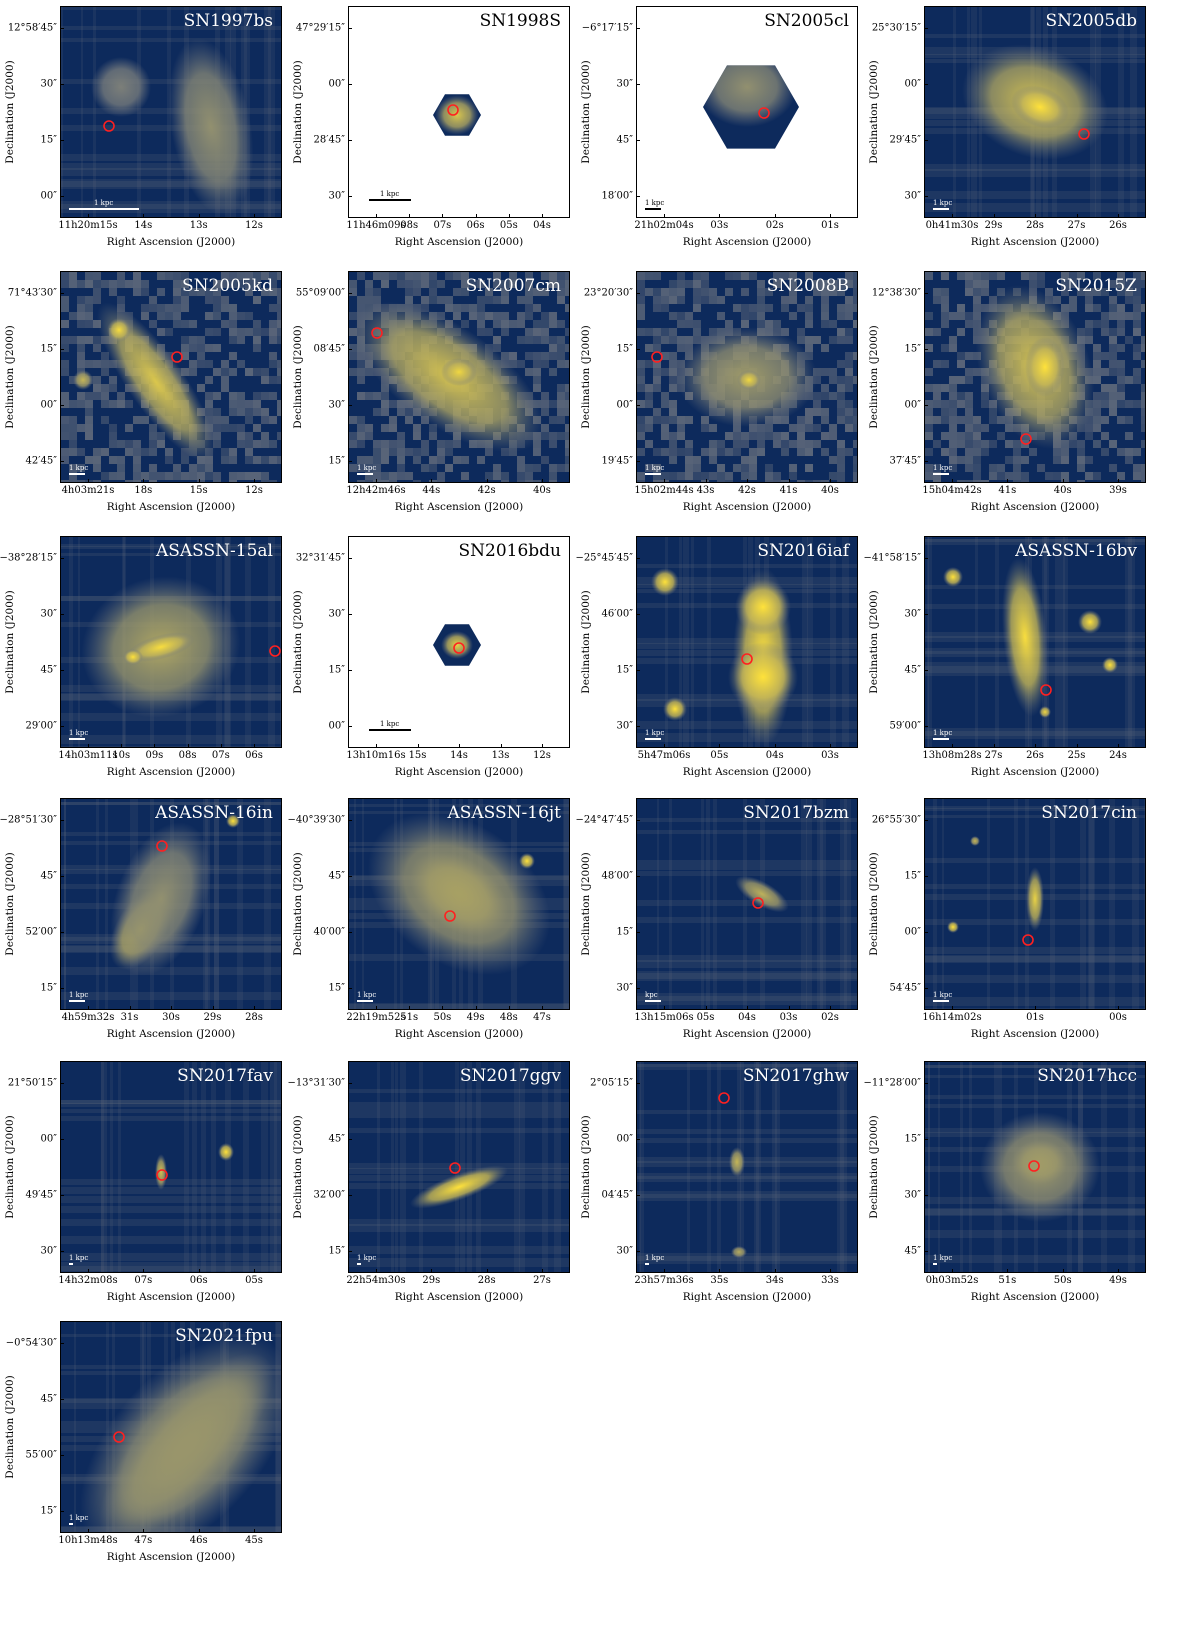 The width and height of the screenshot is (1200, 1652). I want to click on x-tick-label: 01s, so click(830, 225).